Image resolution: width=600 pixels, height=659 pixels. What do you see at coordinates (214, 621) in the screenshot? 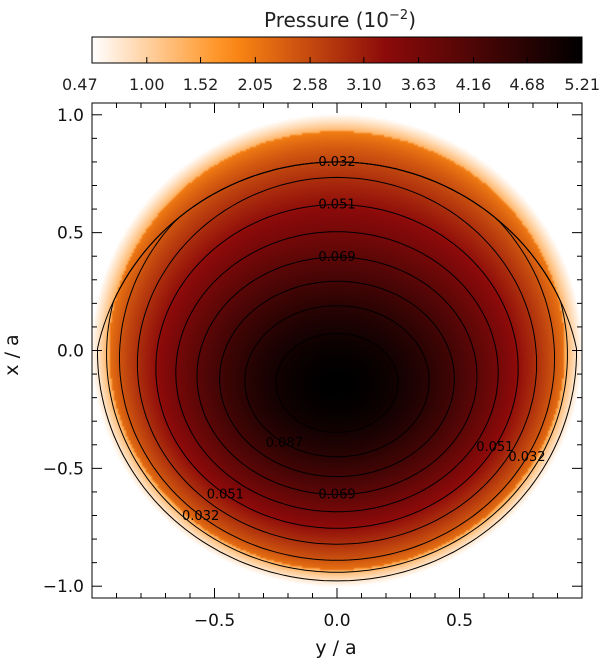
I see `x-tick-label: −0.5` at bounding box center [214, 621].